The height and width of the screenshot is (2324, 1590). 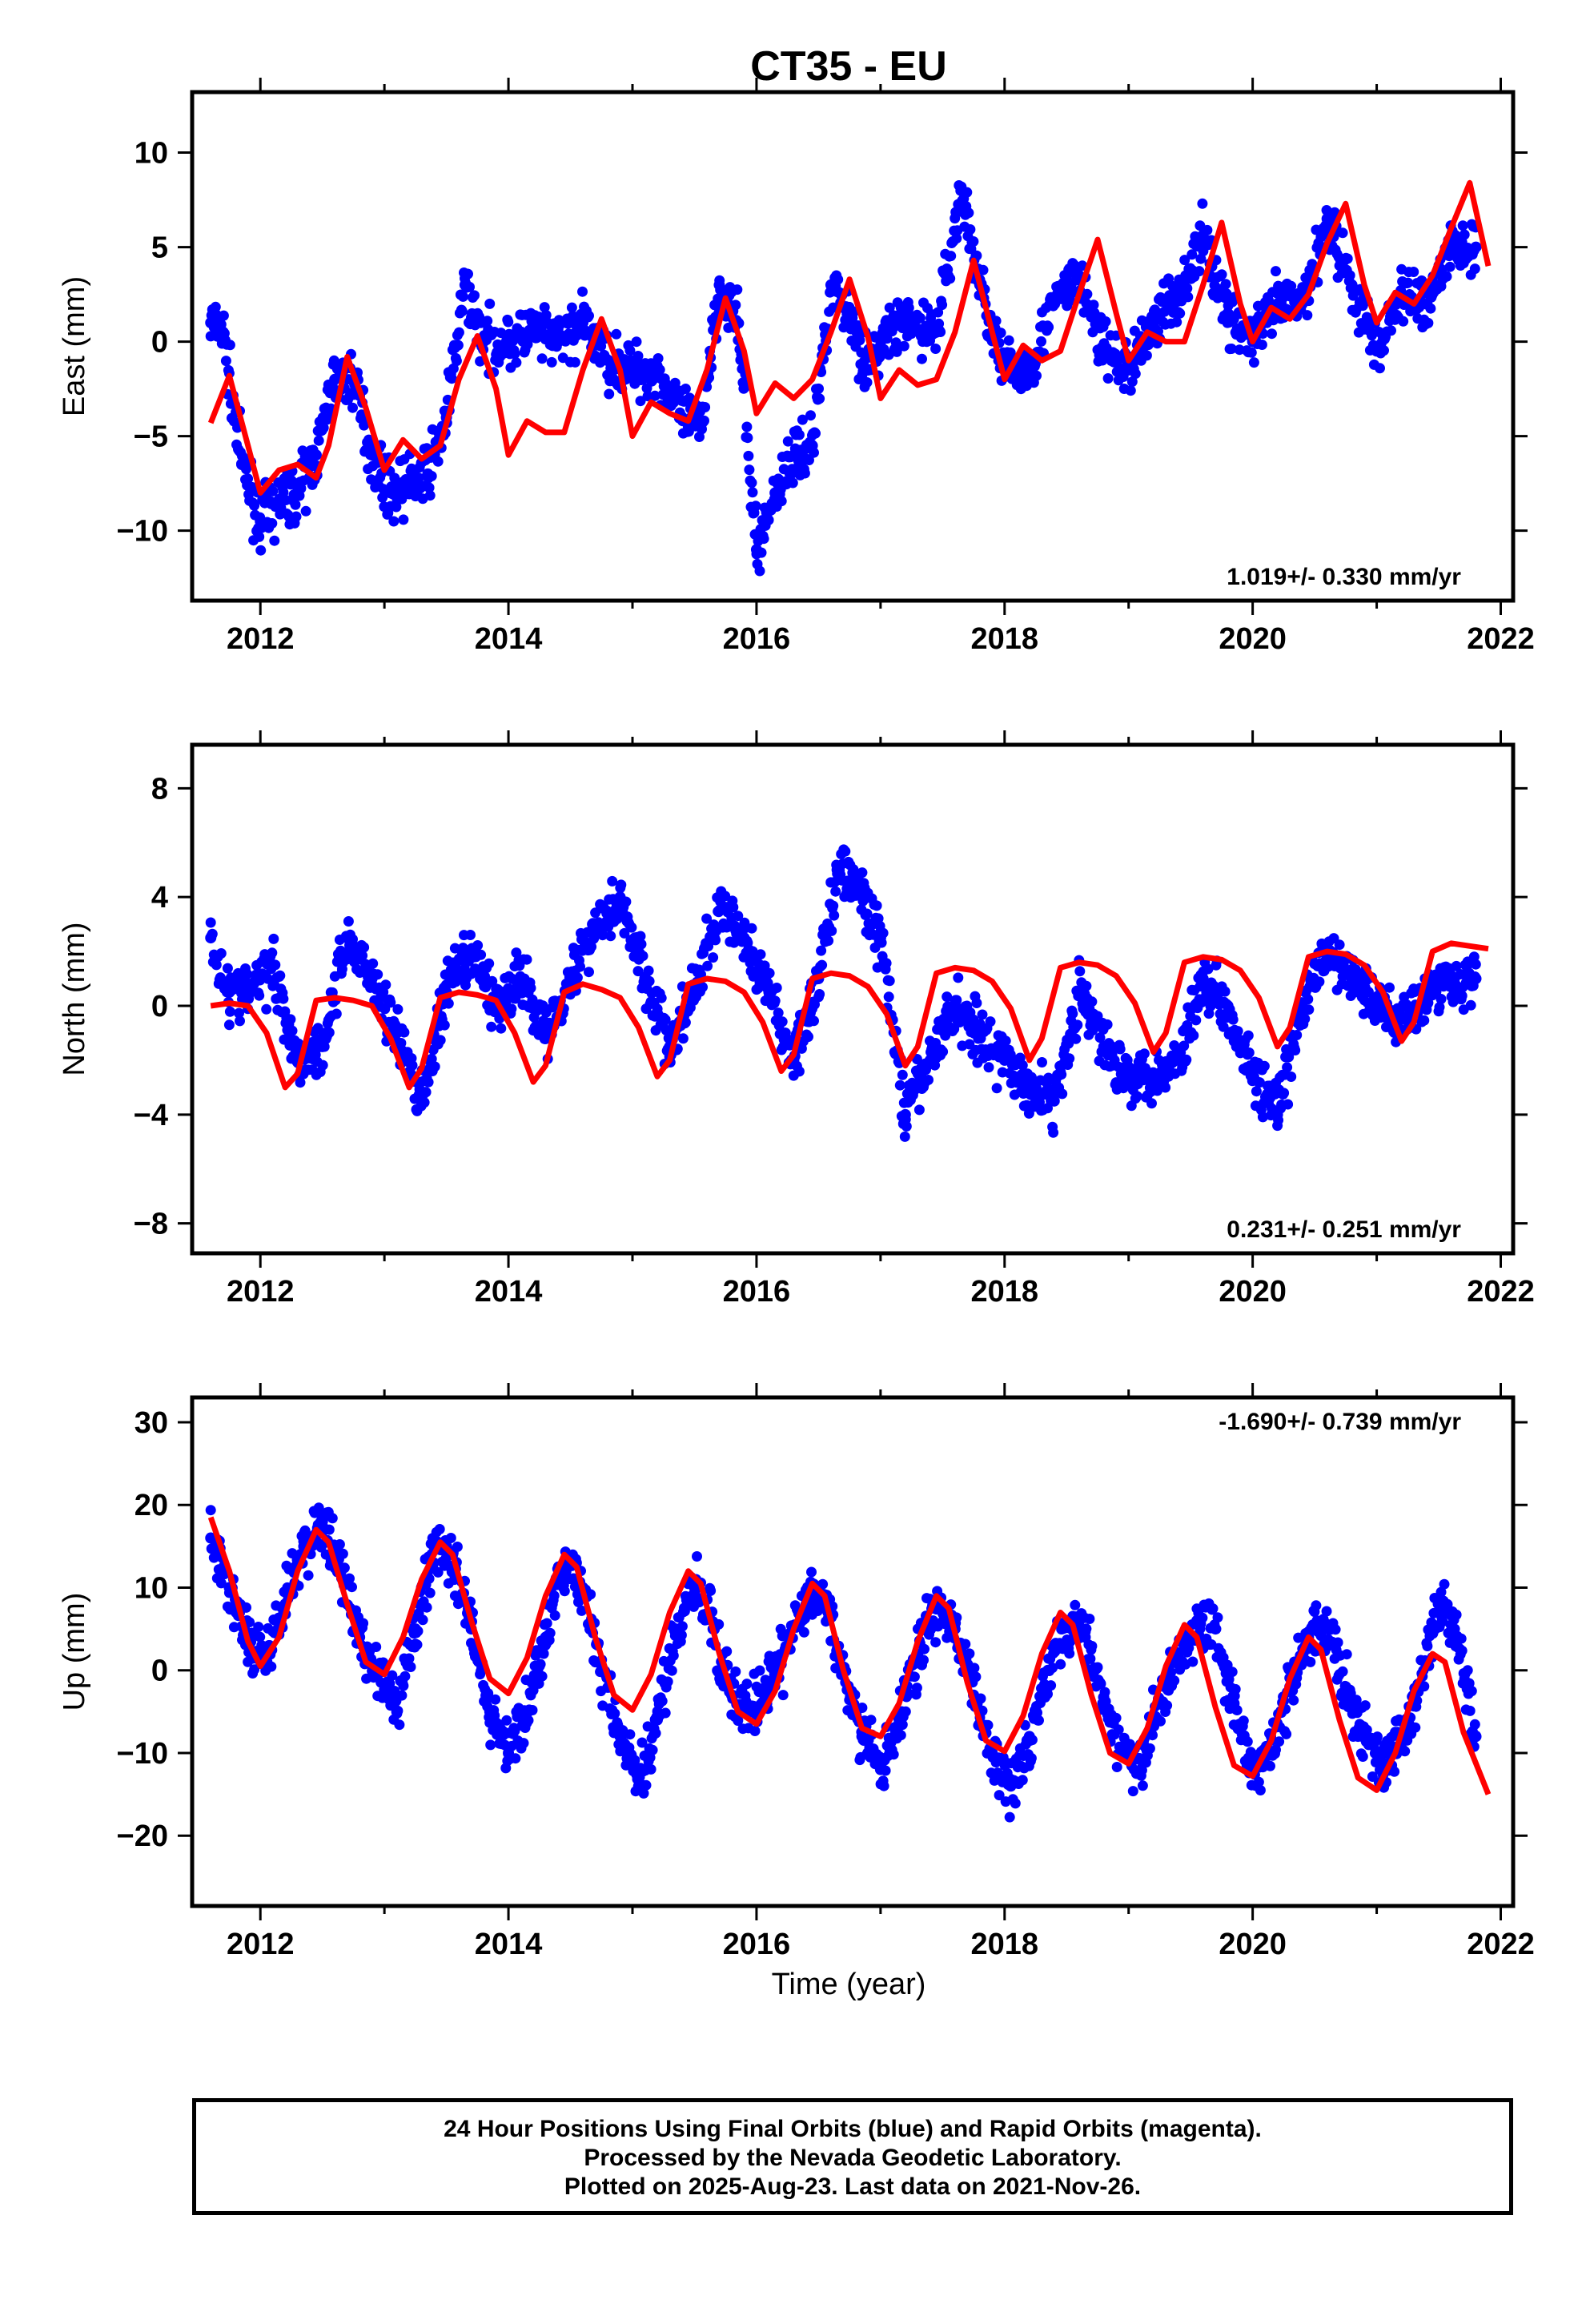 I want to click on east-x-tick-label: 2022, so click(x=1501, y=639).